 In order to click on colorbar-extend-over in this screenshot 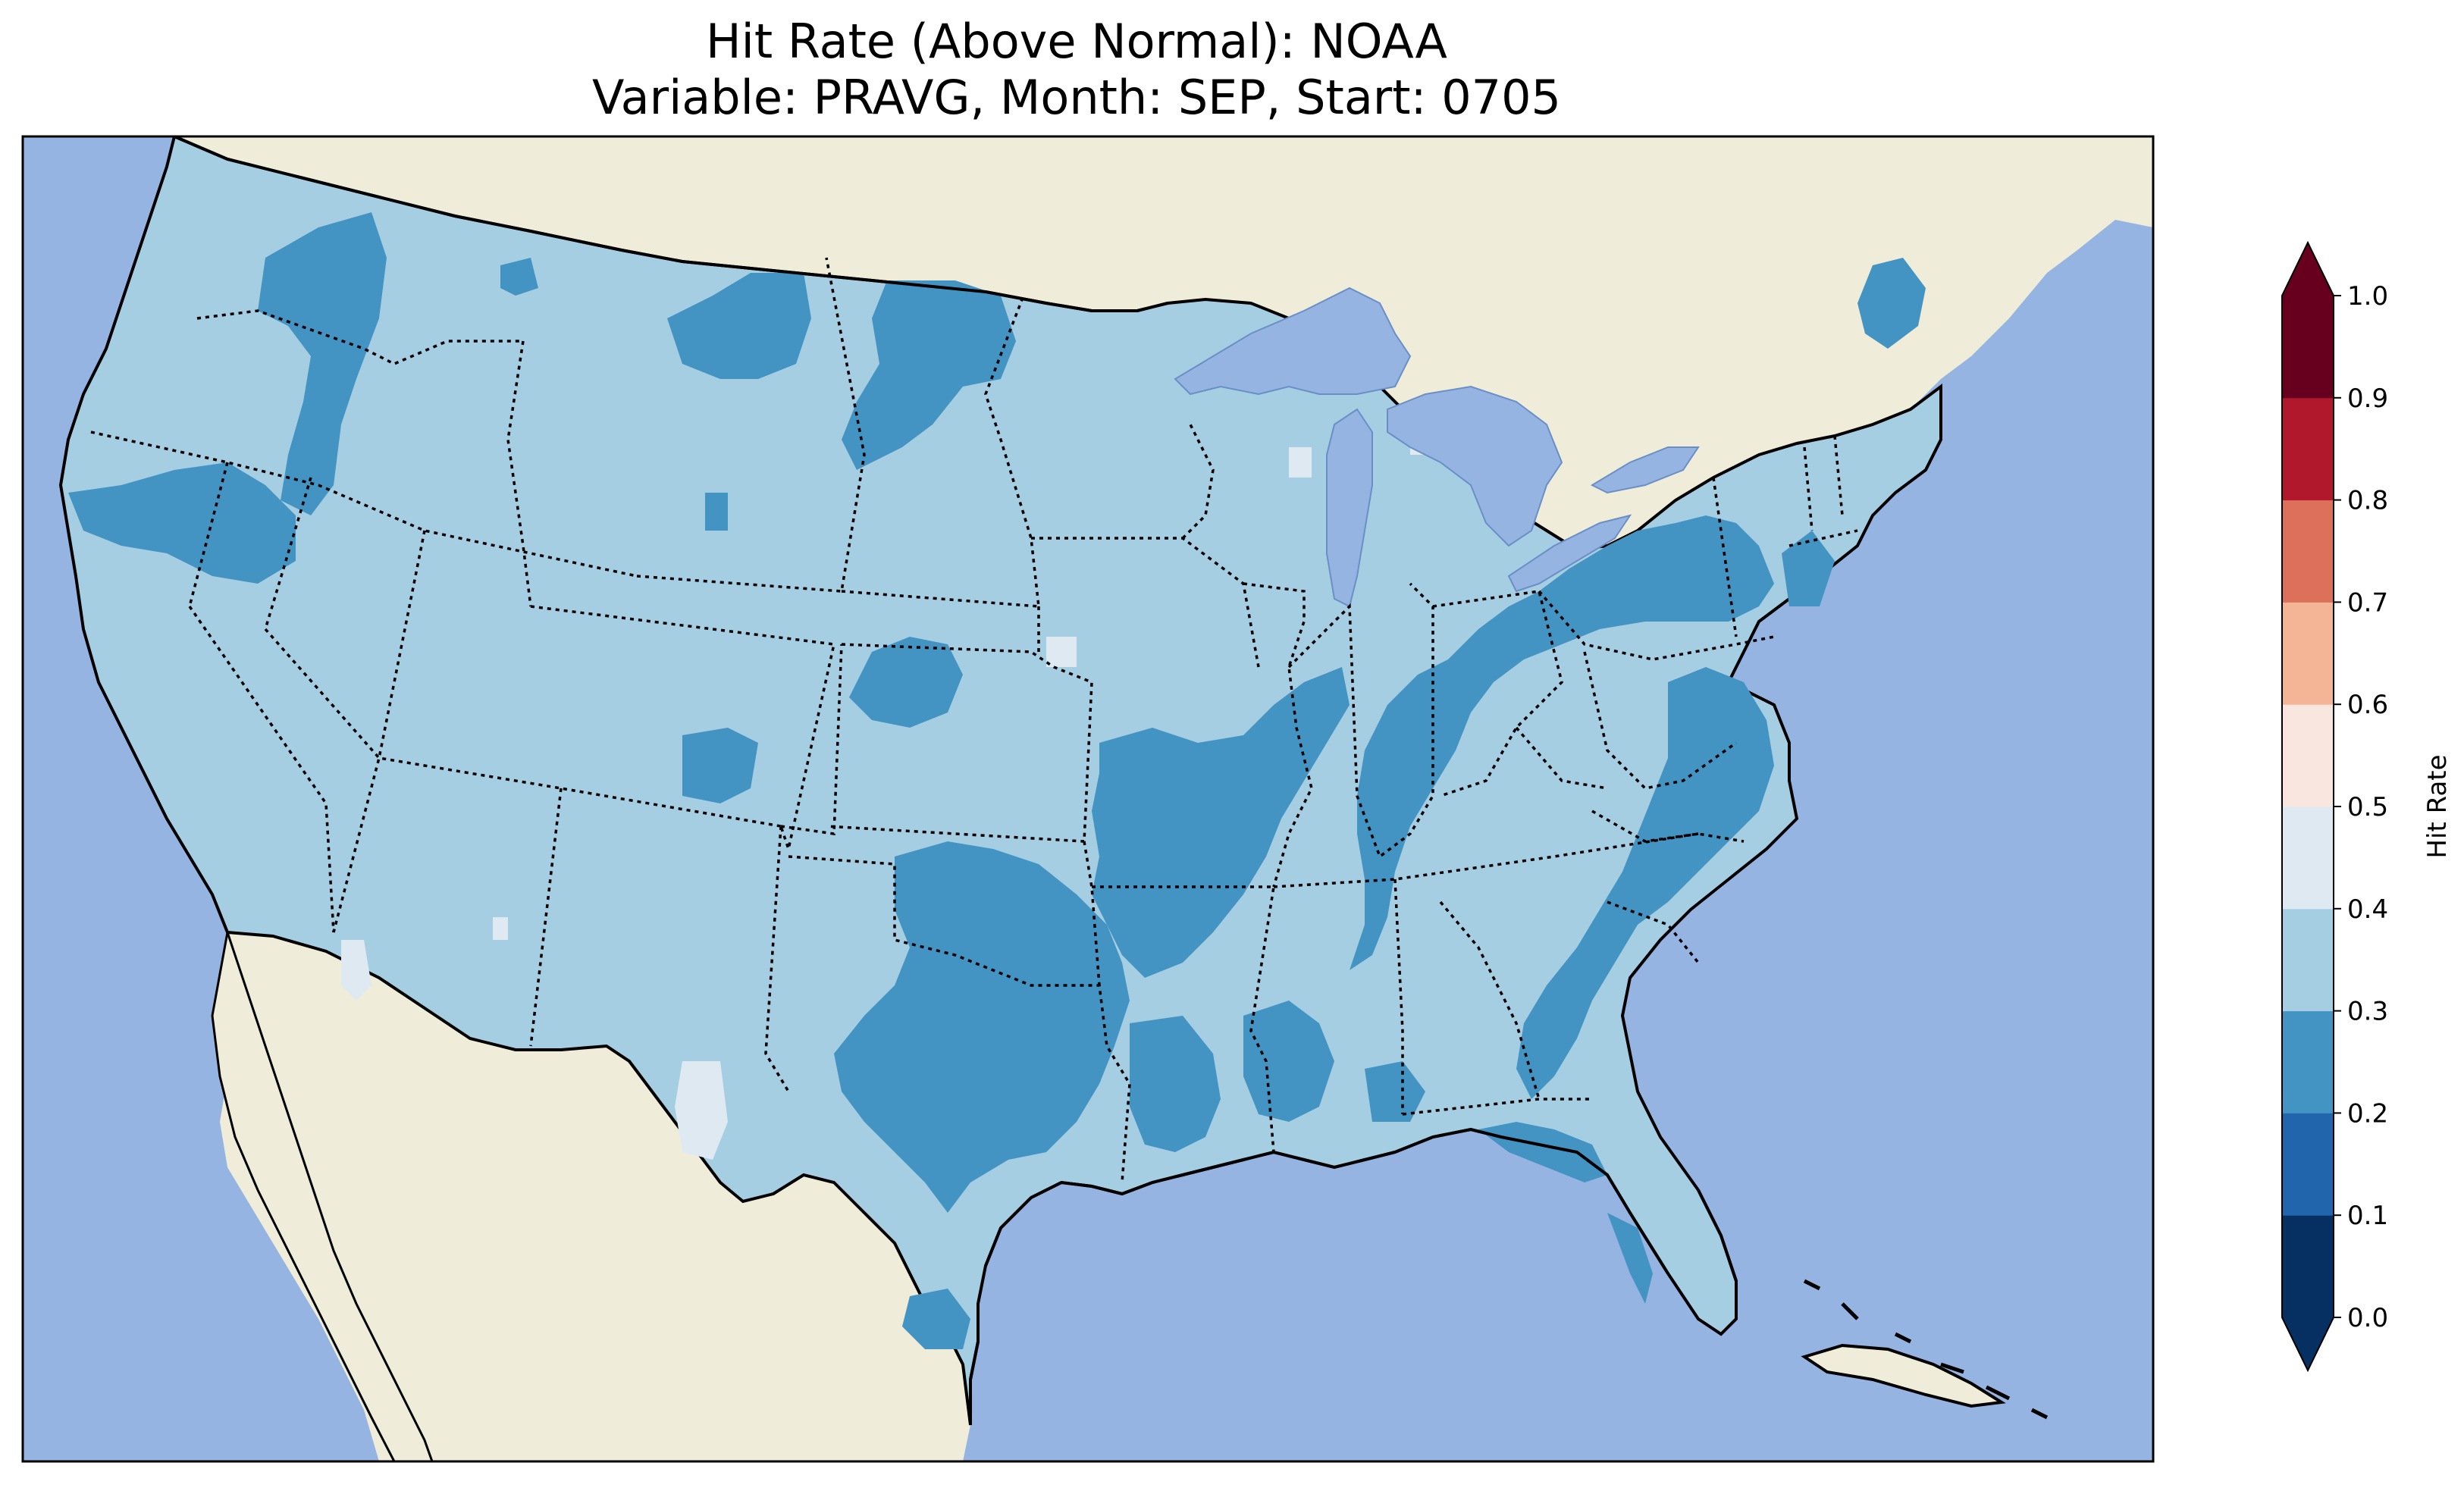, I will do `click(2308, 269)`.